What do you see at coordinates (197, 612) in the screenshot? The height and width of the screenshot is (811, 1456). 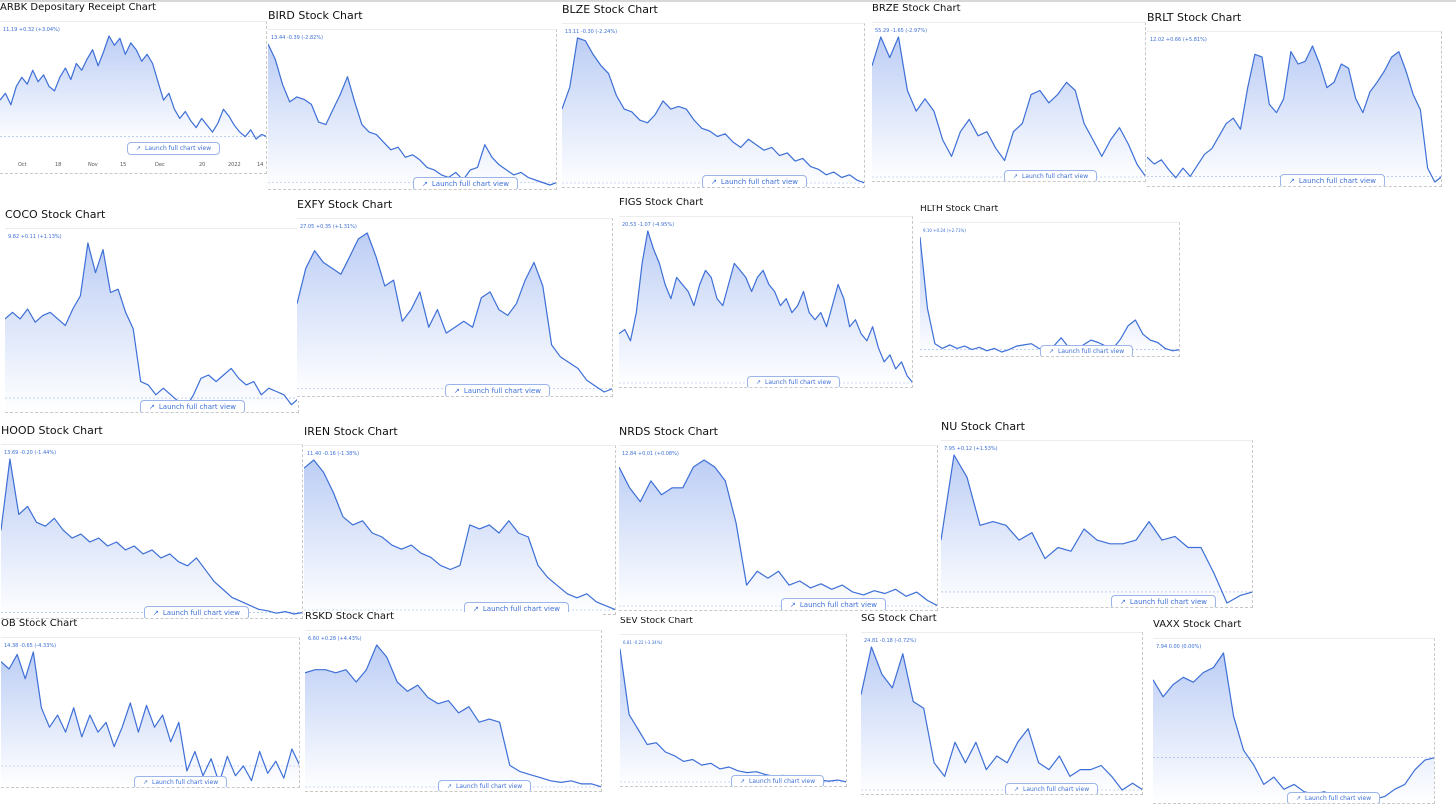 I see `launch-full-chart-button-hood: ↗ Launch full chart view` at bounding box center [197, 612].